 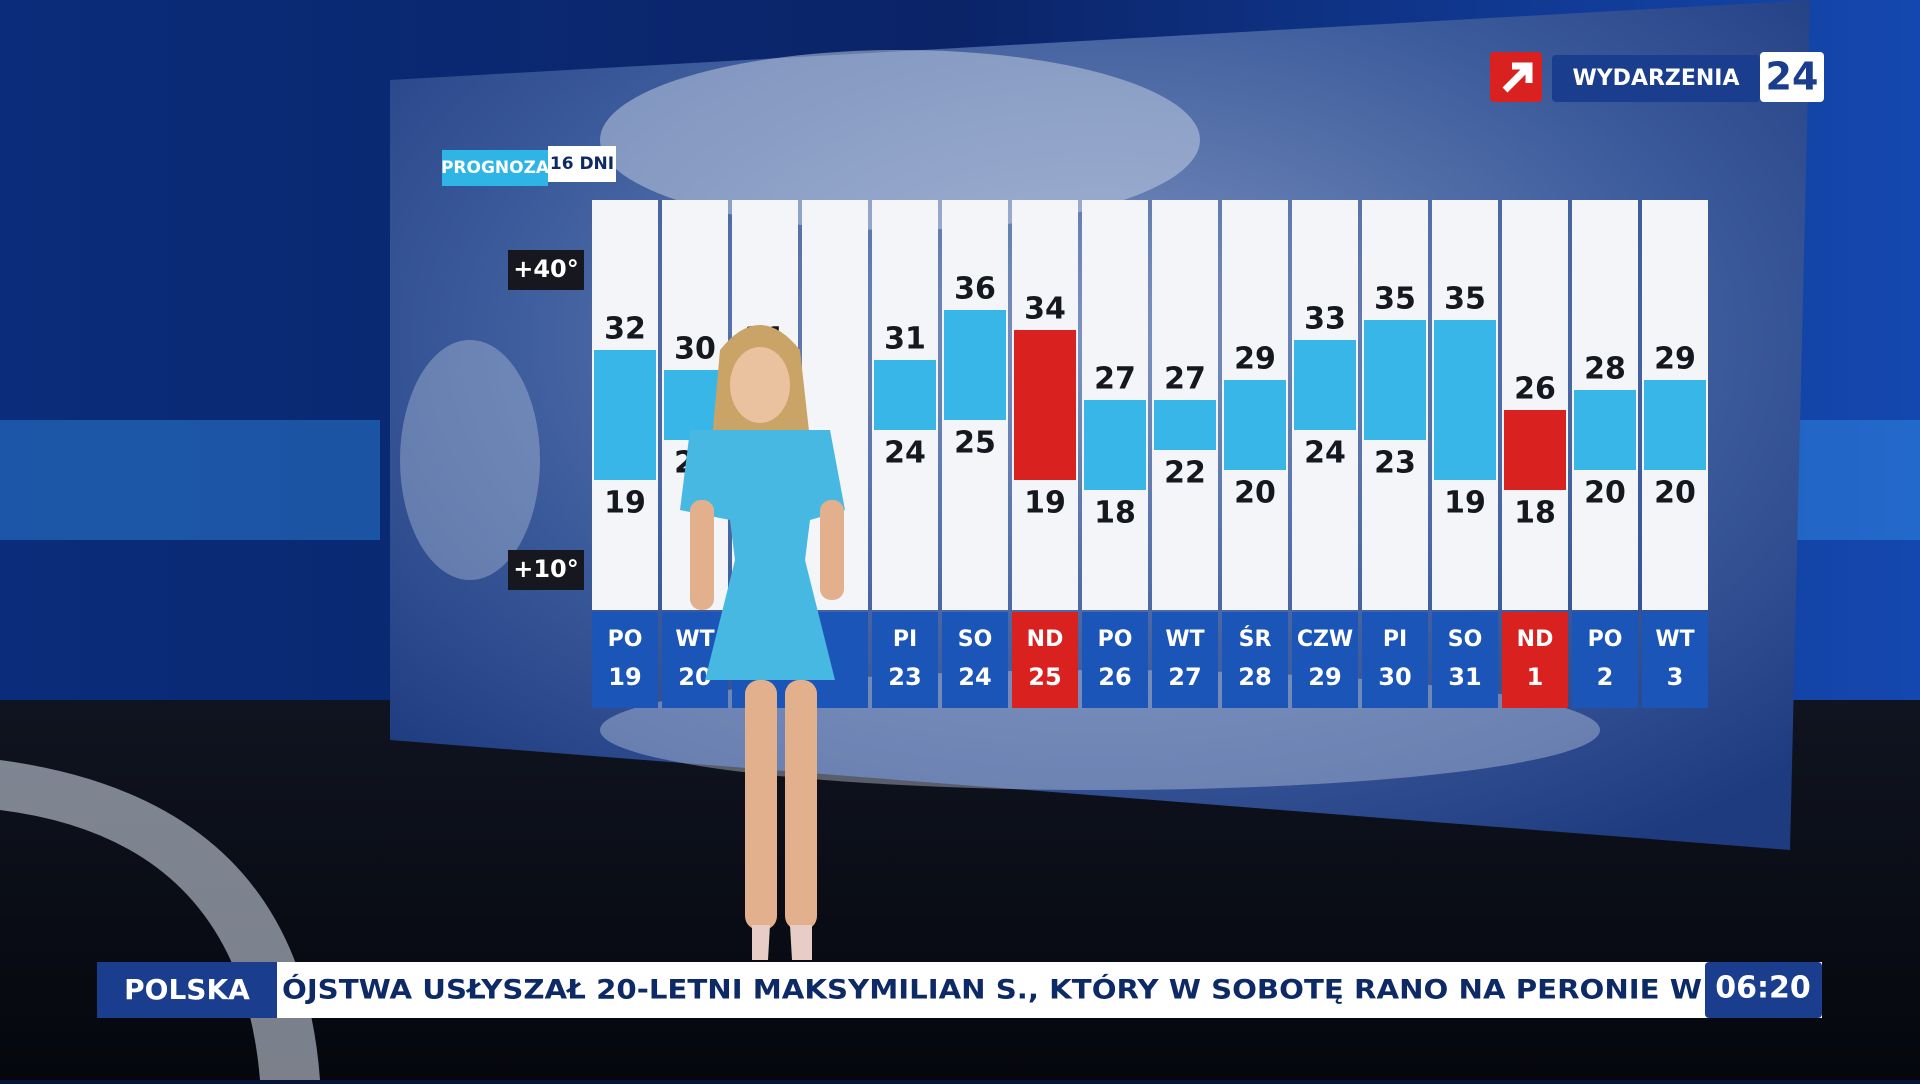 I want to click on high-label: 33, so click(x=1325, y=319).